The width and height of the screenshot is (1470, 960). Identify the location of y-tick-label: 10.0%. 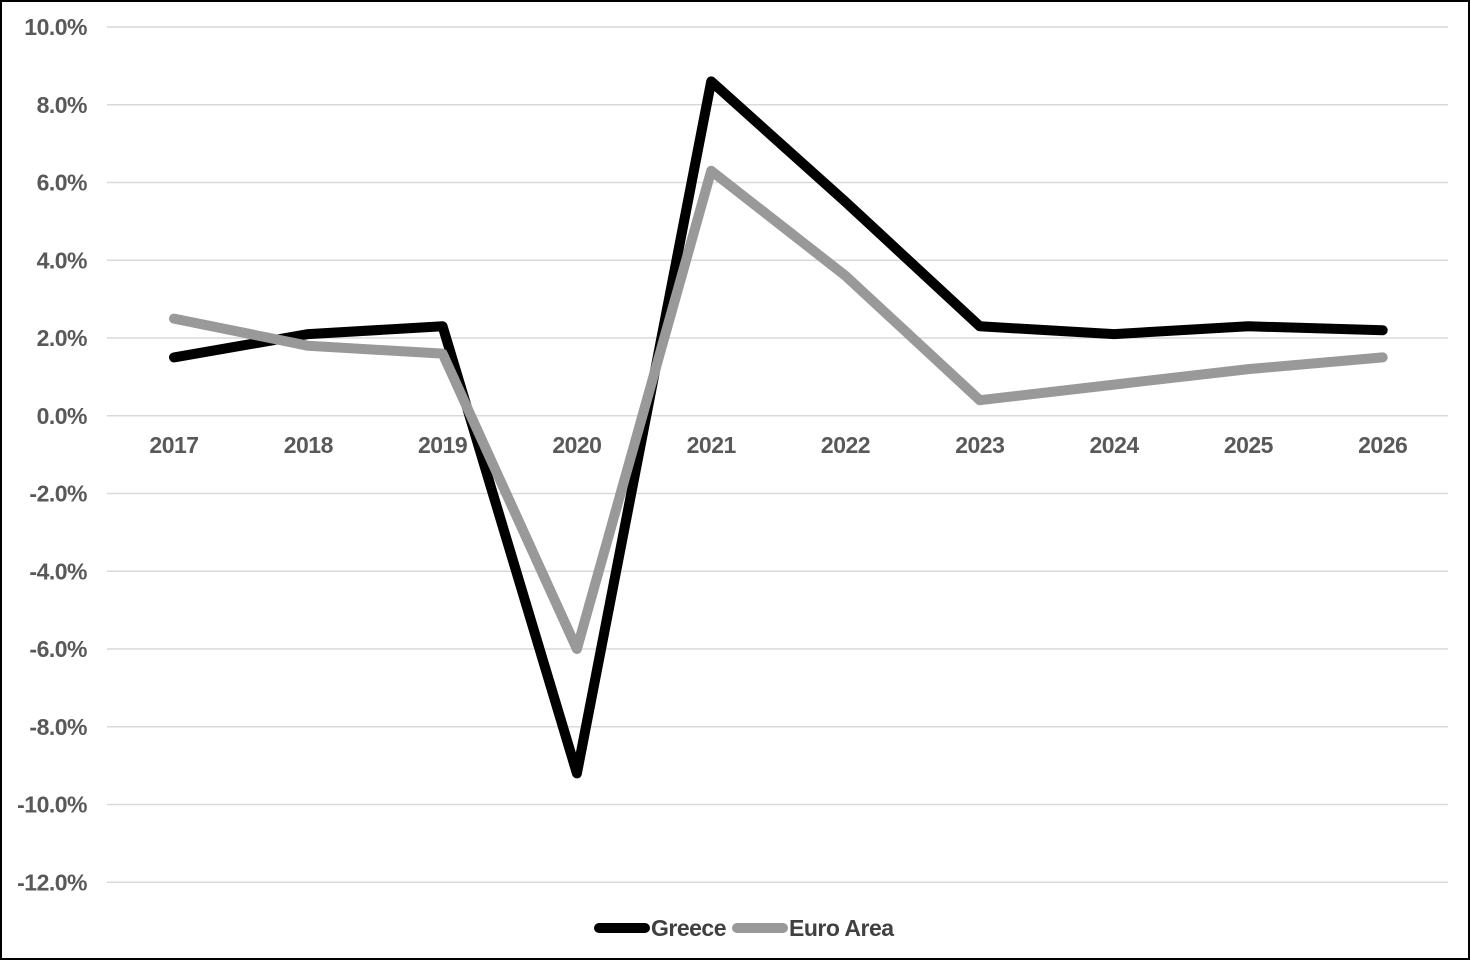
(55, 27).